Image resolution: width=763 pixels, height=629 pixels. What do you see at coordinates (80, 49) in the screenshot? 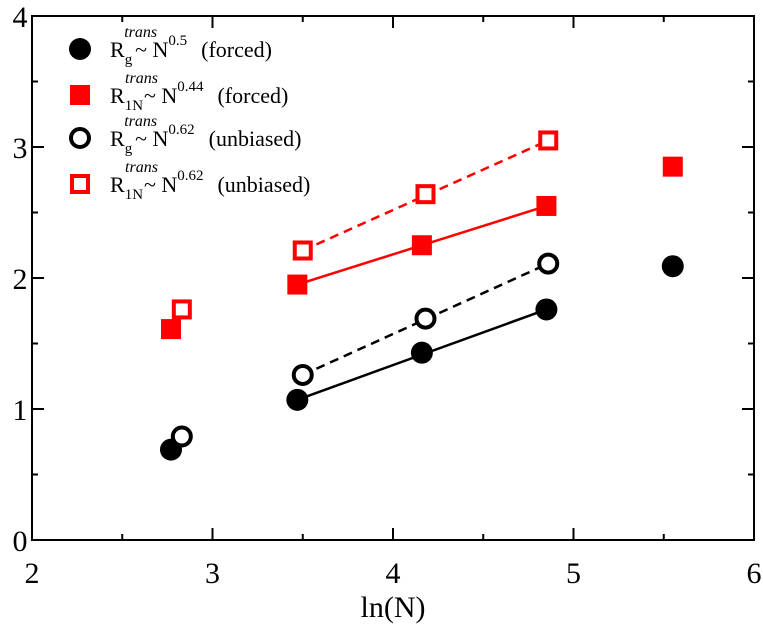
I see `legend-marker-Rg_trans_forced` at bounding box center [80, 49].